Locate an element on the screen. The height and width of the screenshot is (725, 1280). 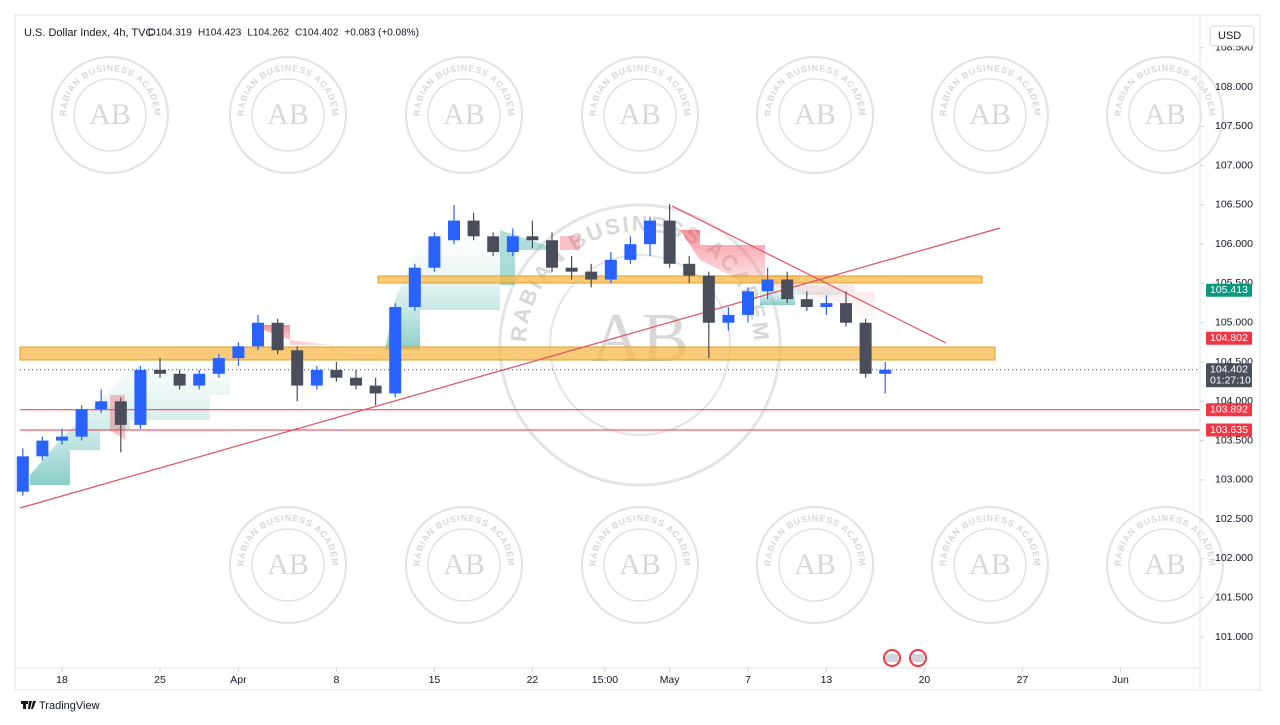
currency-button is located at coordinates (1232, 36).